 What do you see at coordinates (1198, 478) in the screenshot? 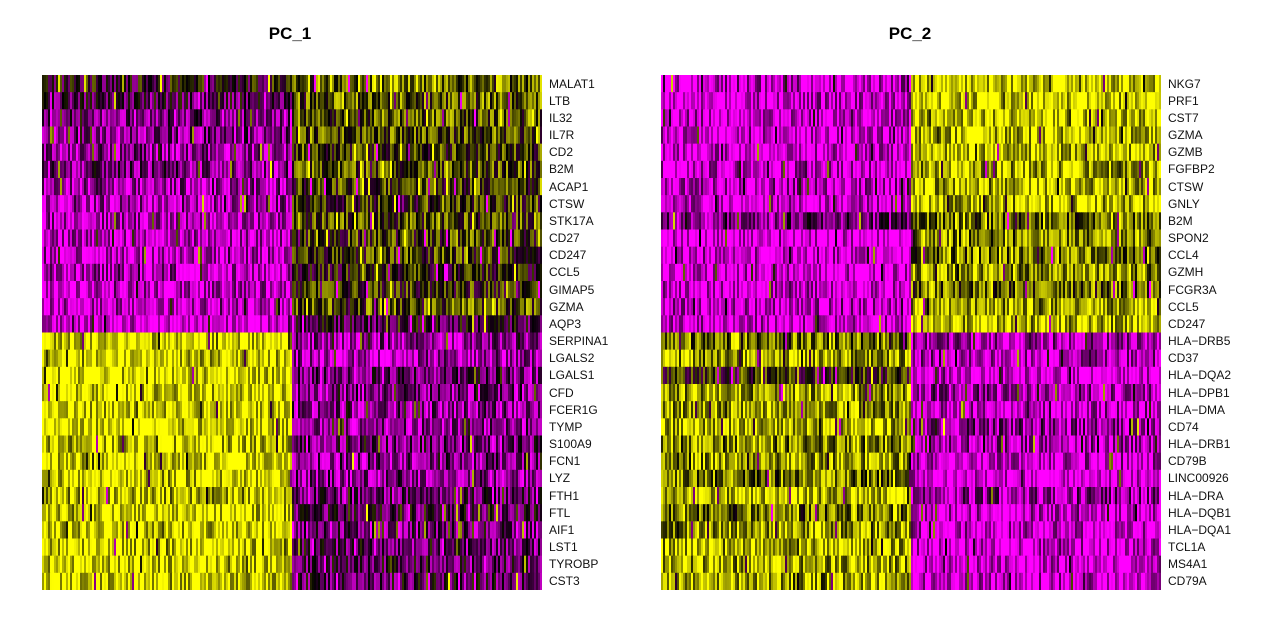
I see `gene-label: LINC00926` at bounding box center [1198, 478].